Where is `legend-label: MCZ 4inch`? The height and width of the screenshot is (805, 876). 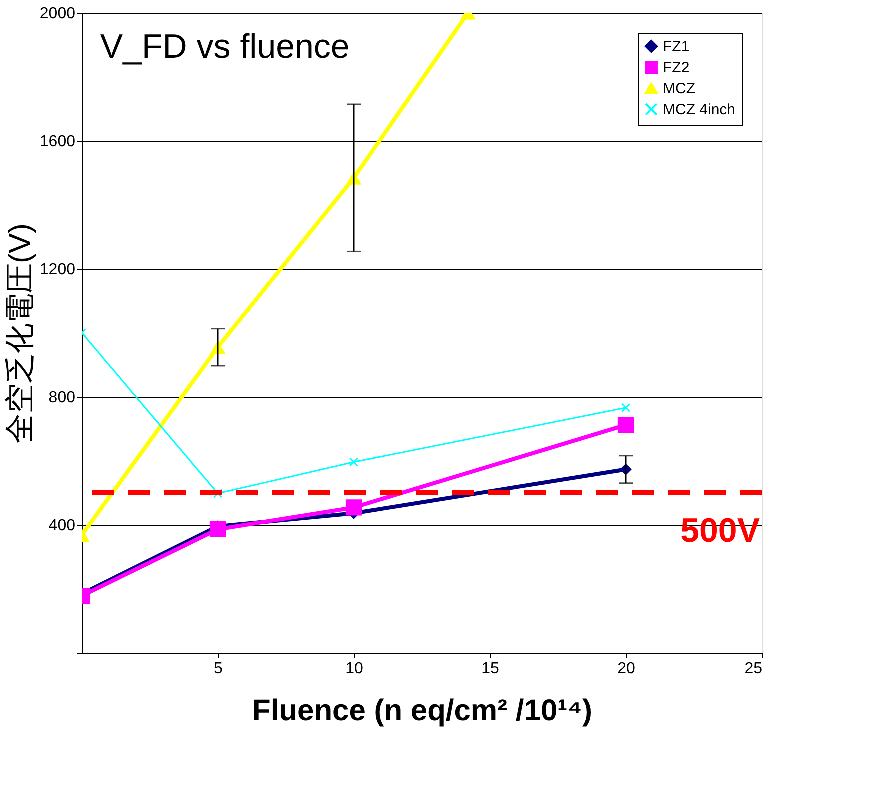
legend-label: MCZ 4inch is located at coordinates (699, 110).